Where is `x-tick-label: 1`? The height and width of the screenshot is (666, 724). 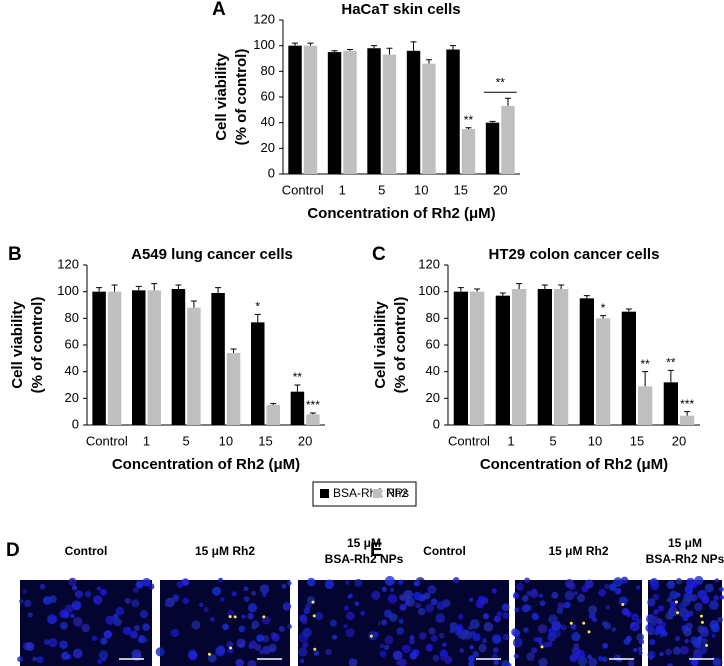 x-tick-label: 1 is located at coordinates (146, 440).